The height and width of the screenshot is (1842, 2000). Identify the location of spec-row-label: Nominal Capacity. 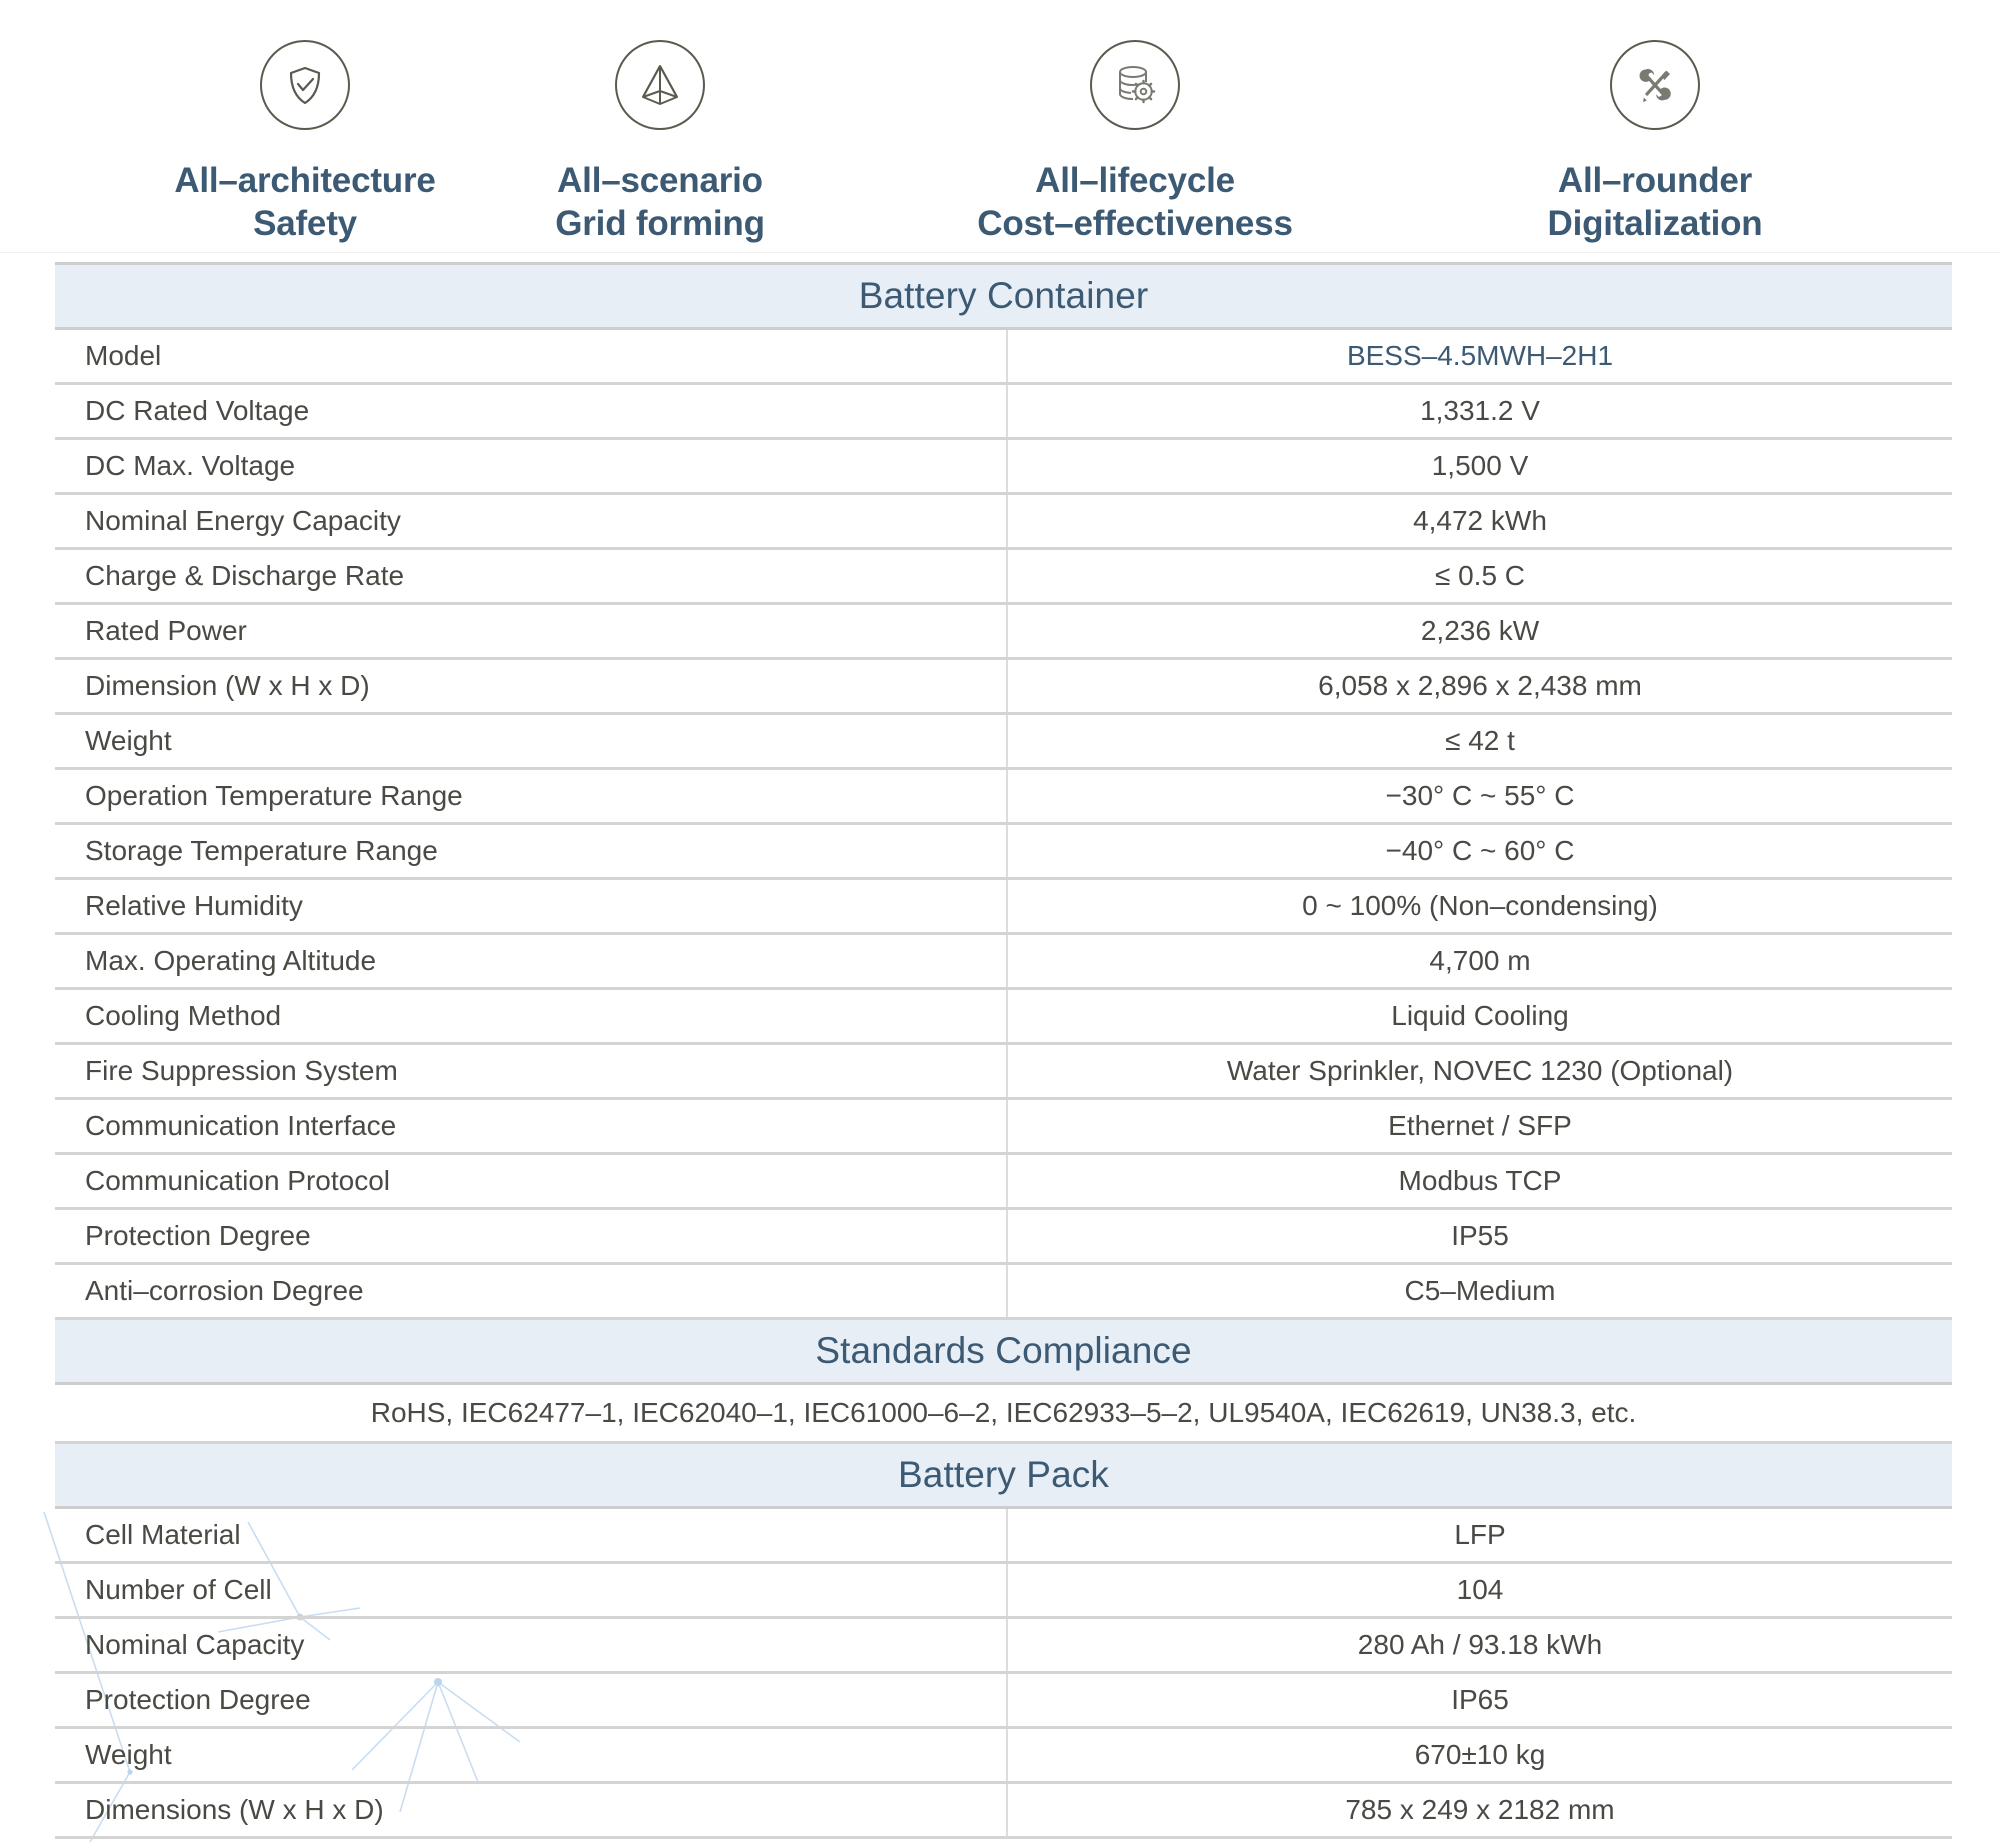
(531, 1646).